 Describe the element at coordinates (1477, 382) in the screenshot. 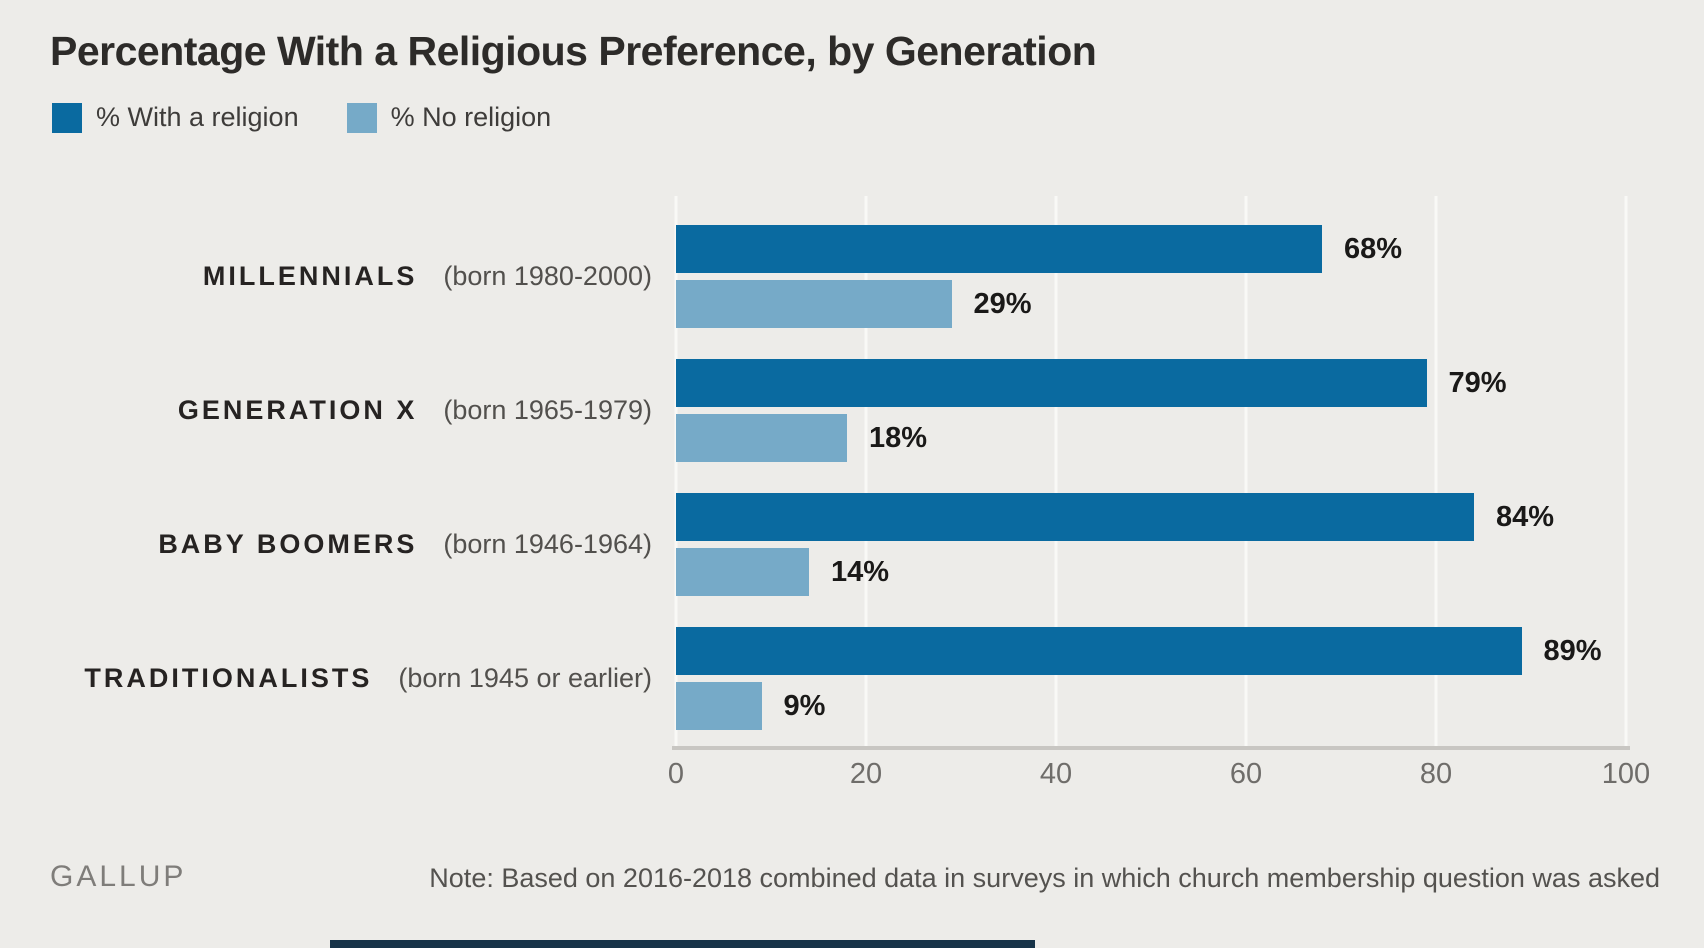

I see `with-religion-value: 79%` at that location.